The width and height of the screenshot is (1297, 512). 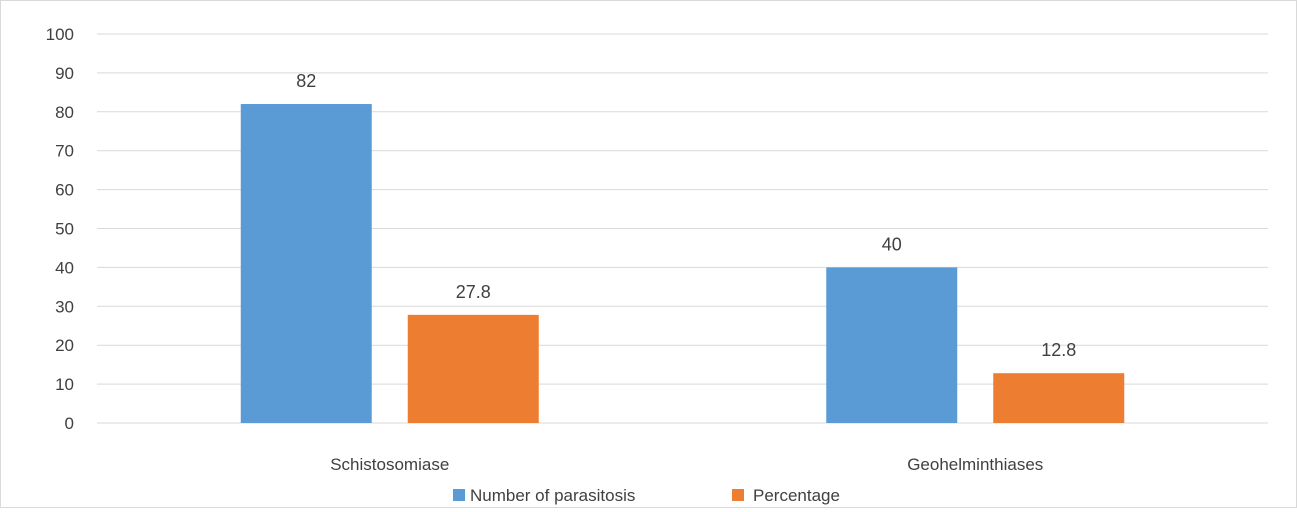 I want to click on y-tick-label: 40, so click(x=64, y=267).